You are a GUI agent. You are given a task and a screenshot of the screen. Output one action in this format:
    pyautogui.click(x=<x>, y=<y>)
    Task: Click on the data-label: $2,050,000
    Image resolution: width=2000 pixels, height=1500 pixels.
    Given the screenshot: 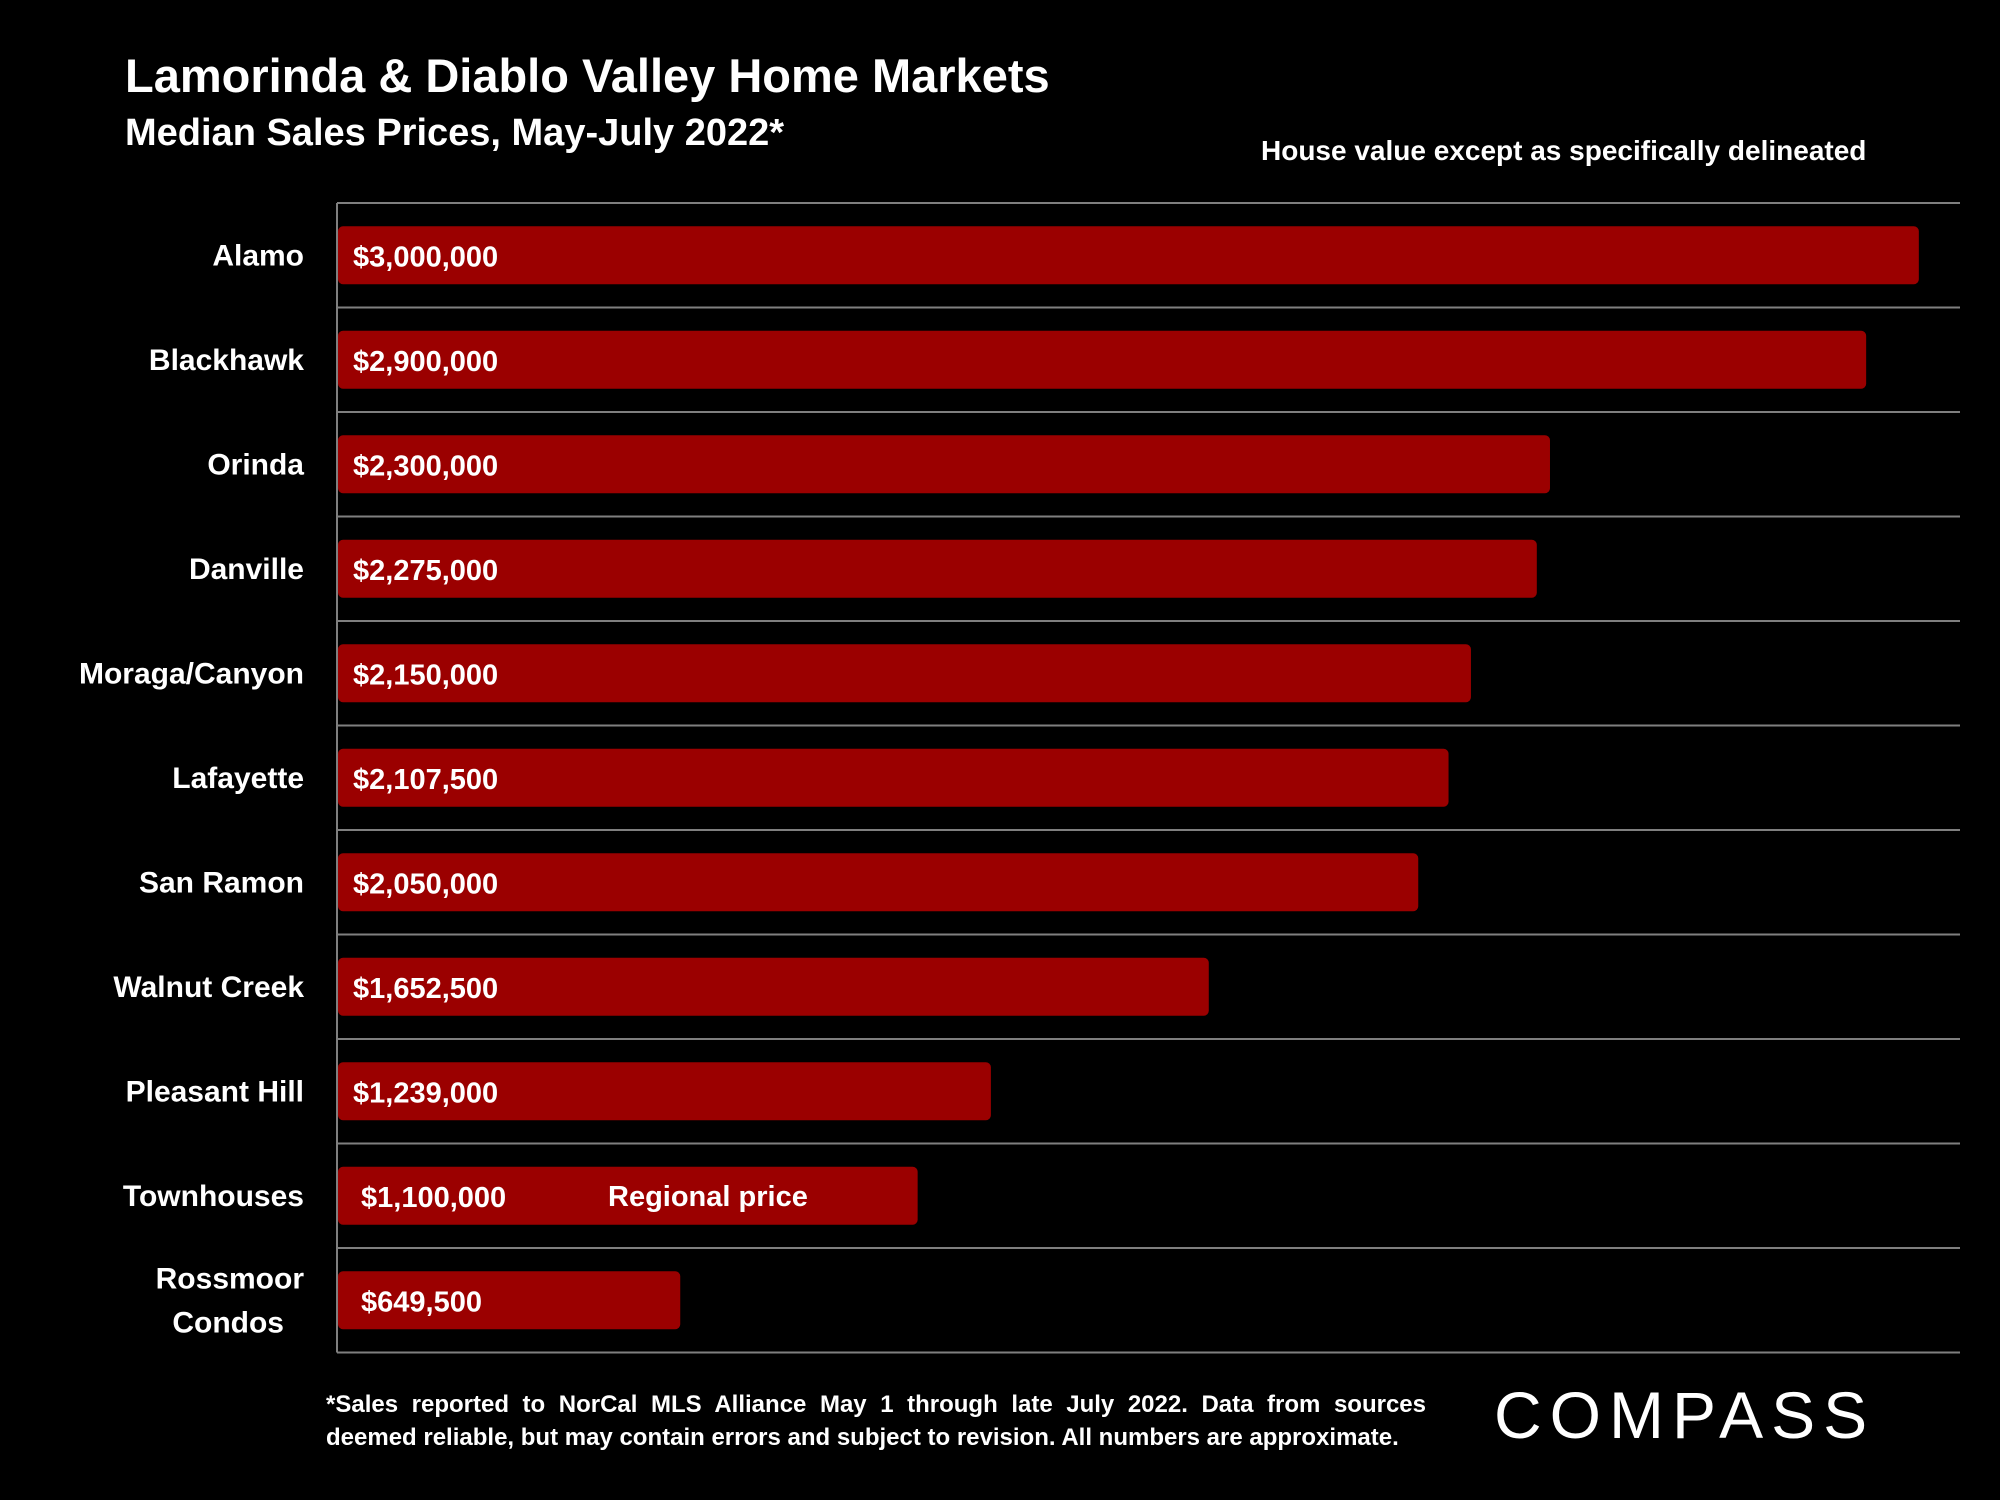 What is the action you would take?
    pyautogui.click(x=425, y=884)
    